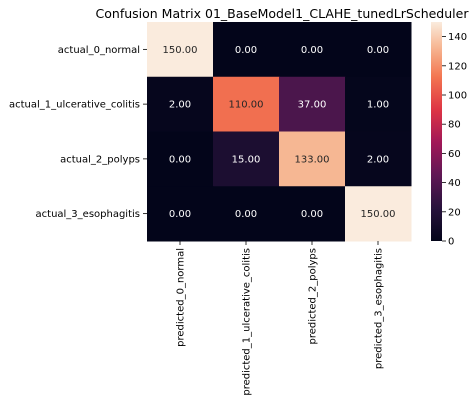 The height and width of the screenshot is (402, 474). What do you see at coordinates (100, 159) in the screenshot?
I see `row-tick-label: actual_2_polyps` at bounding box center [100, 159].